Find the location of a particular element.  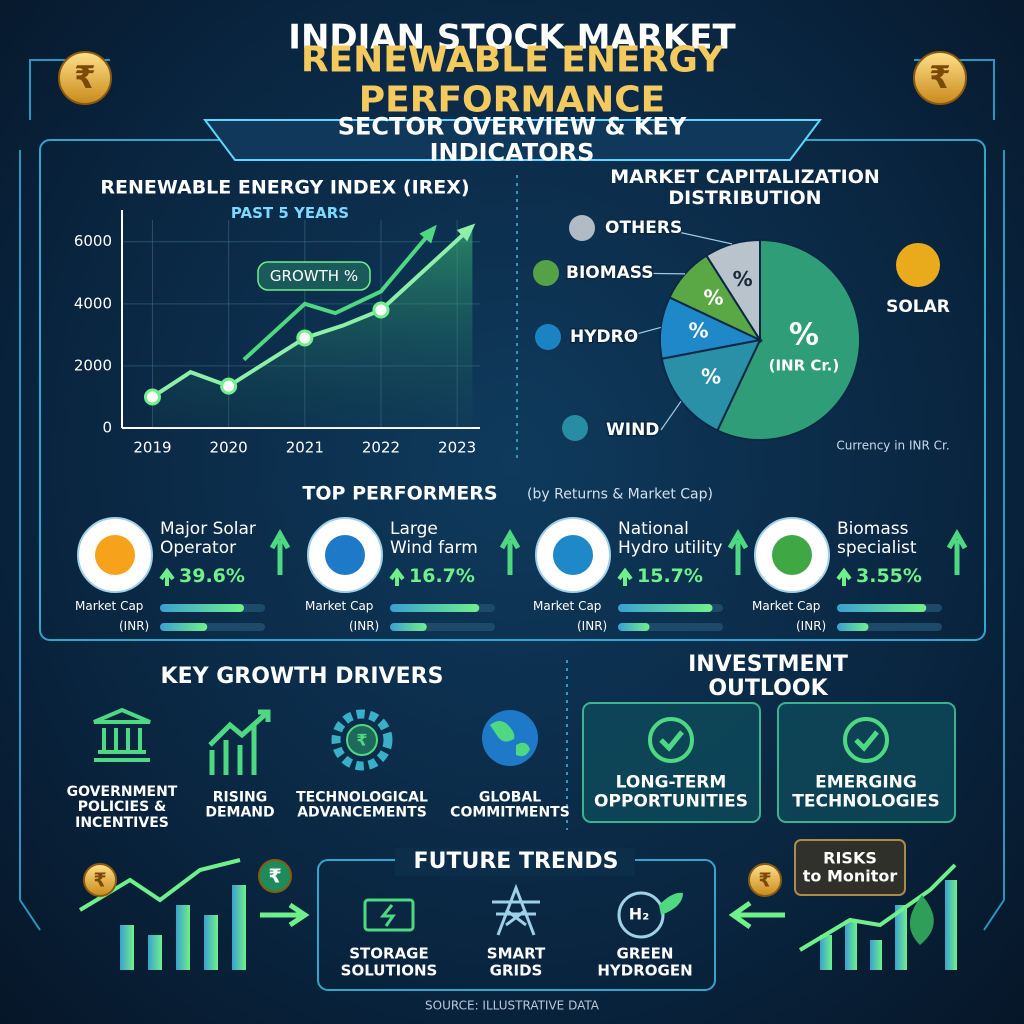

risks-label: RISKS to Monitor is located at coordinates (850, 866).